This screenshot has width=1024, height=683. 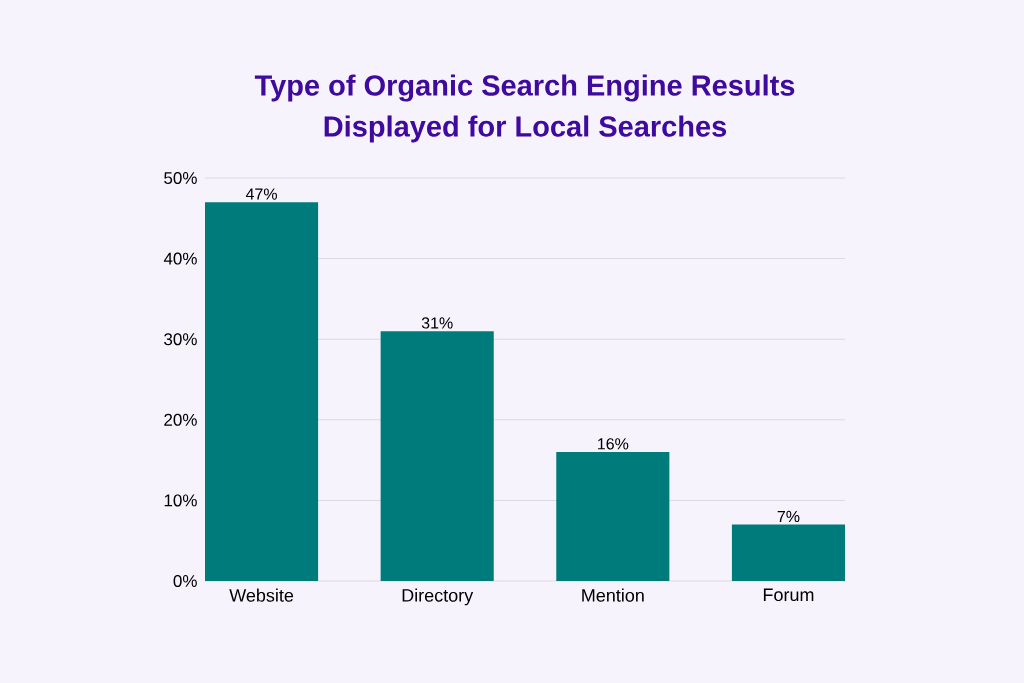 I want to click on y-tick-label: 30%, so click(x=180, y=339).